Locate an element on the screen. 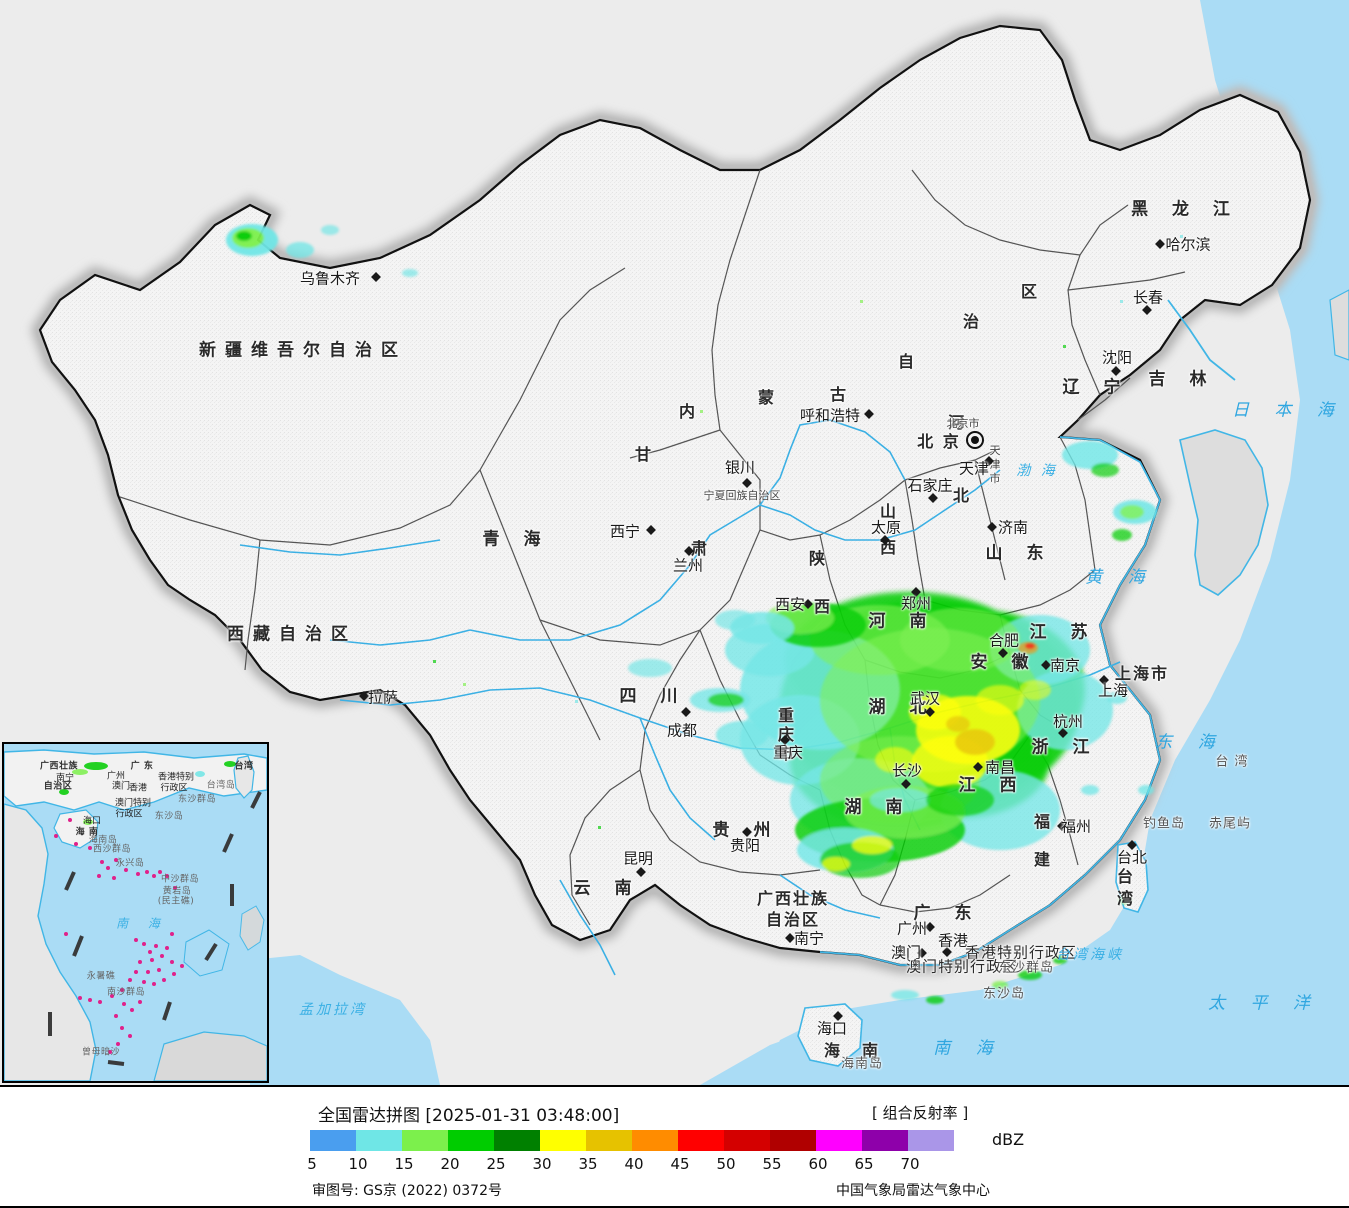 The height and width of the screenshot is (1208, 1349). colorbar-tick-70: 70 is located at coordinates (910, 1164).